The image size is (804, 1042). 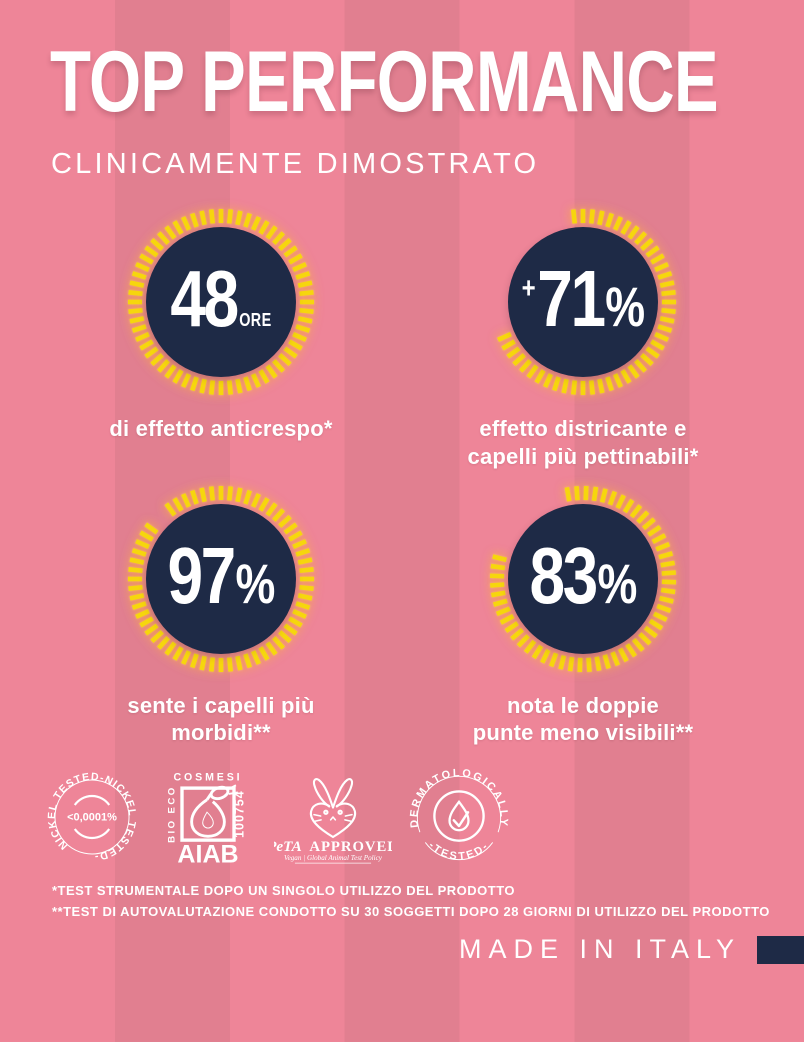 I want to click on nickel-tested-badge-icon: NICKEL TESTED-NICKEL TESTED- <0,0001%, so click(x=92, y=817).